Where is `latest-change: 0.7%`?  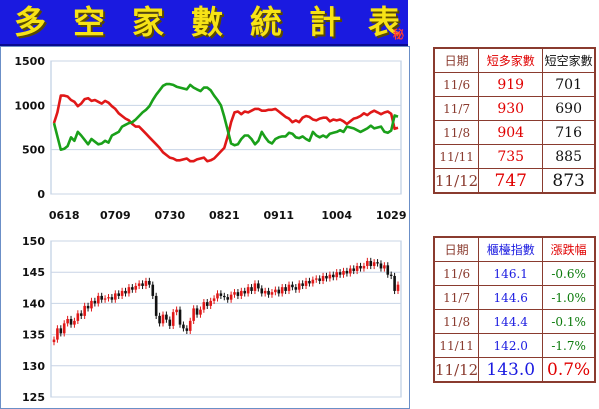 latest-change: 0.7% is located at coordinates (569, 370).